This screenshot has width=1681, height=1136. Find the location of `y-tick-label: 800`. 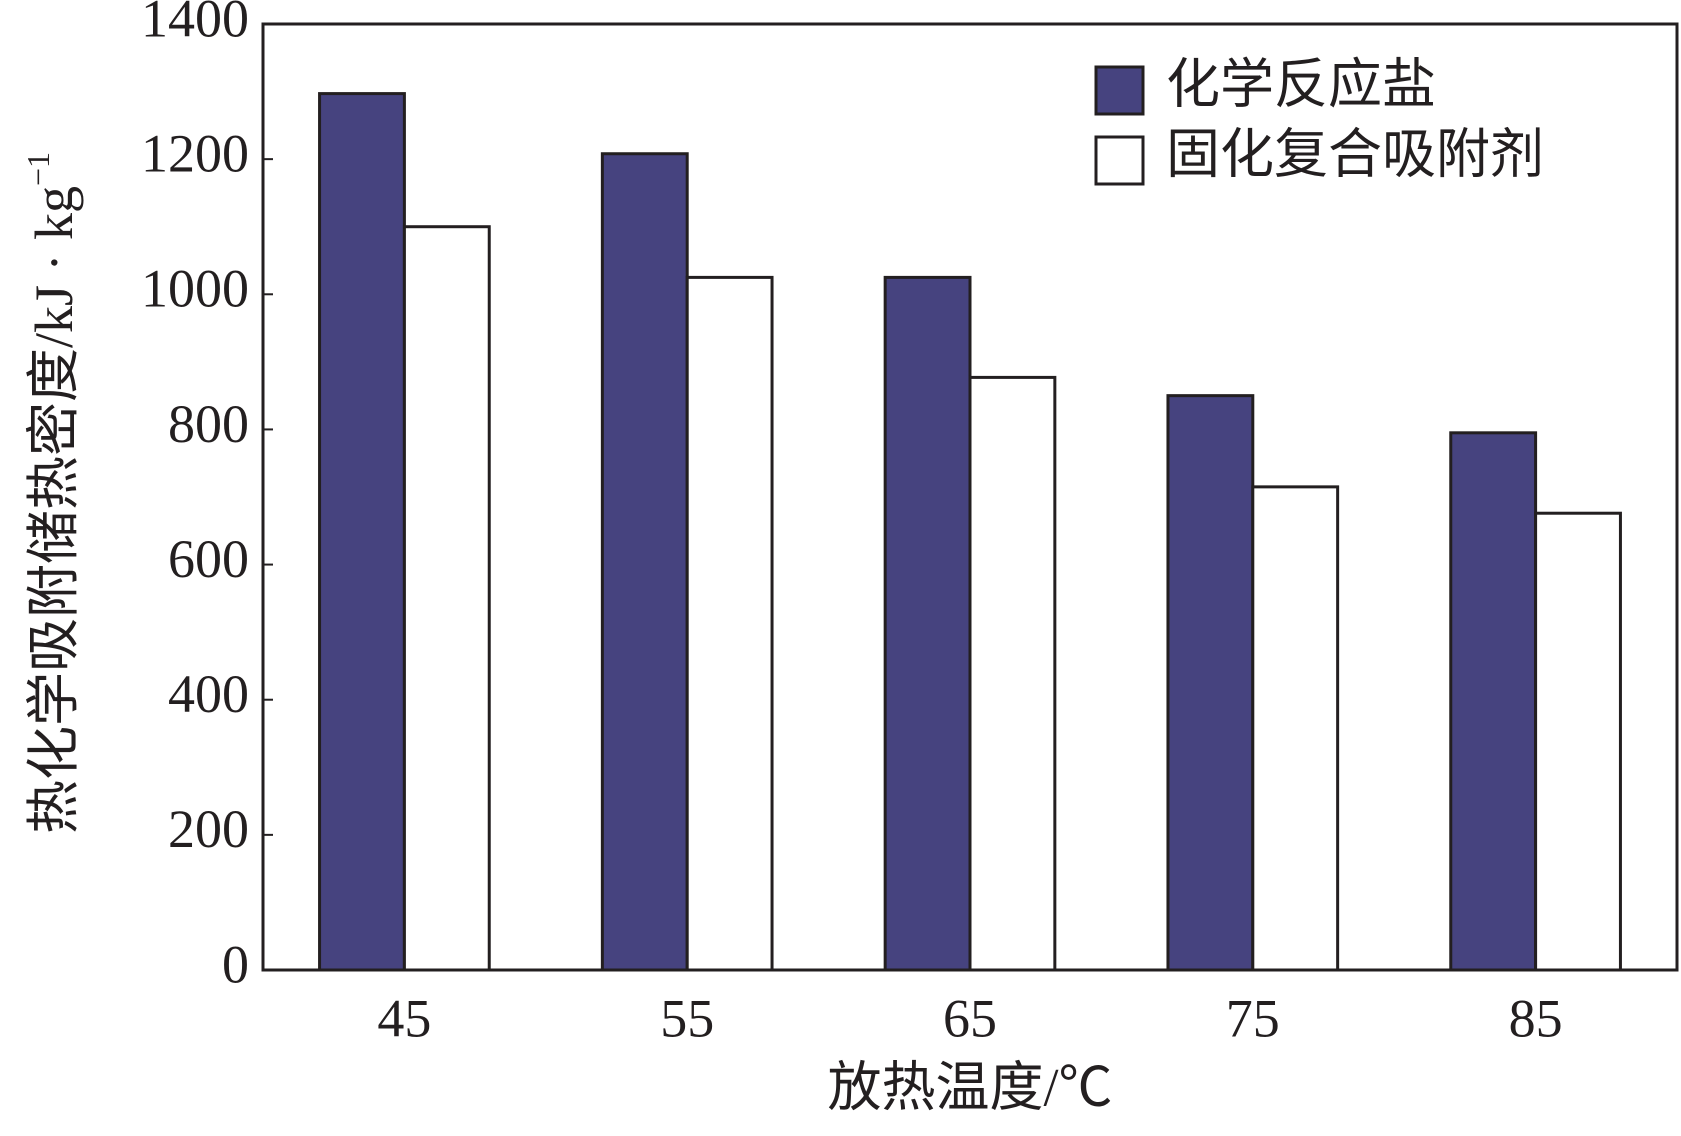

y-tick-label: 800 is located at coordinates (208, 424).